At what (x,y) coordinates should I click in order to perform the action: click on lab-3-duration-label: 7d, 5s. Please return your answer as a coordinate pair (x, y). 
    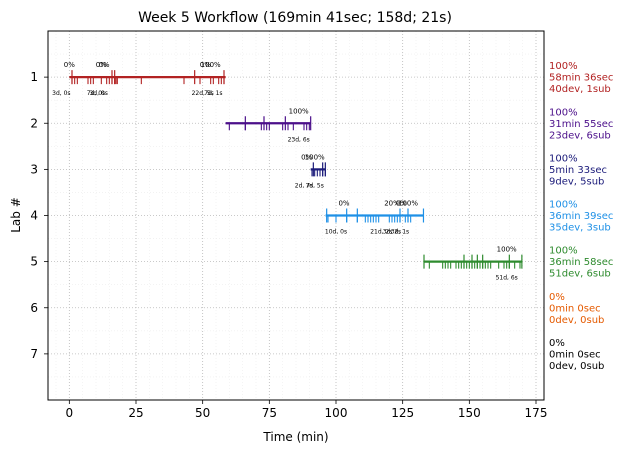
    Looking at the image, I should click on (314, 185).